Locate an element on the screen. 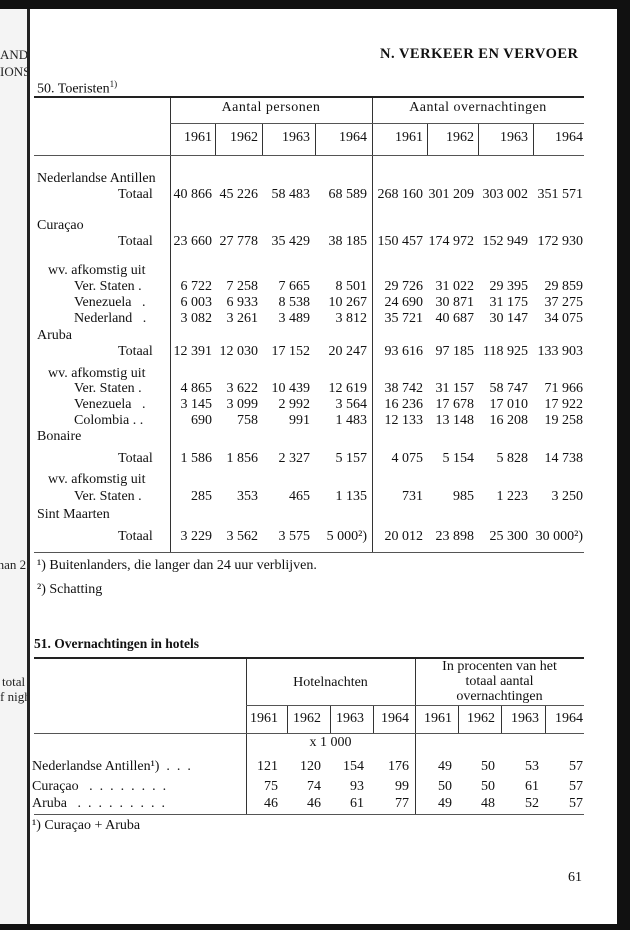 This screenshot has width=630, height=930. table-cell: 17 152 is located at coordinates (291, 351).